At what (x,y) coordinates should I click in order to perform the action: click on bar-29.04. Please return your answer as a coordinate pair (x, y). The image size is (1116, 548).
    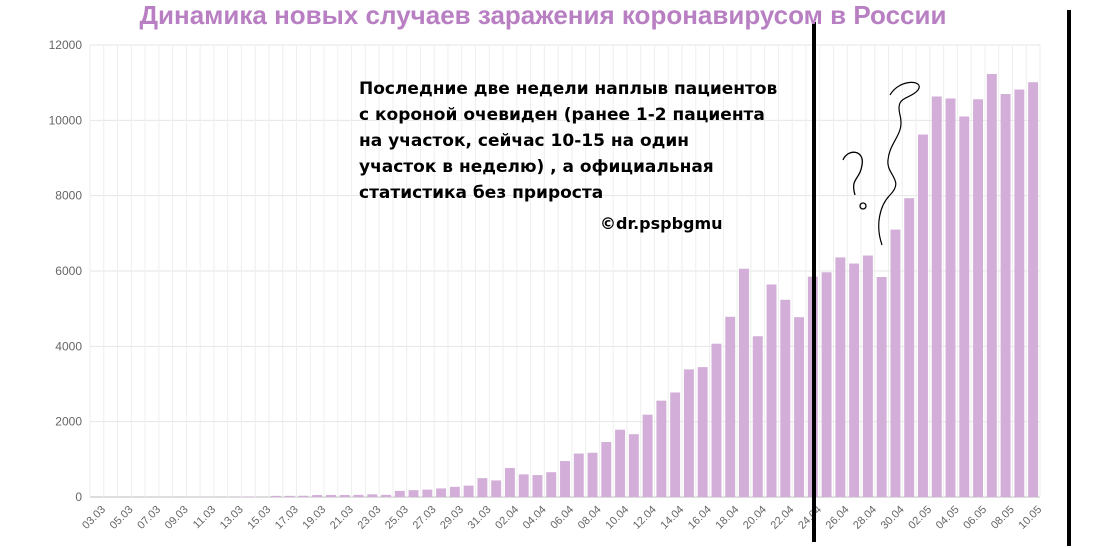
    Looking at the image, I should click on (881, 386).